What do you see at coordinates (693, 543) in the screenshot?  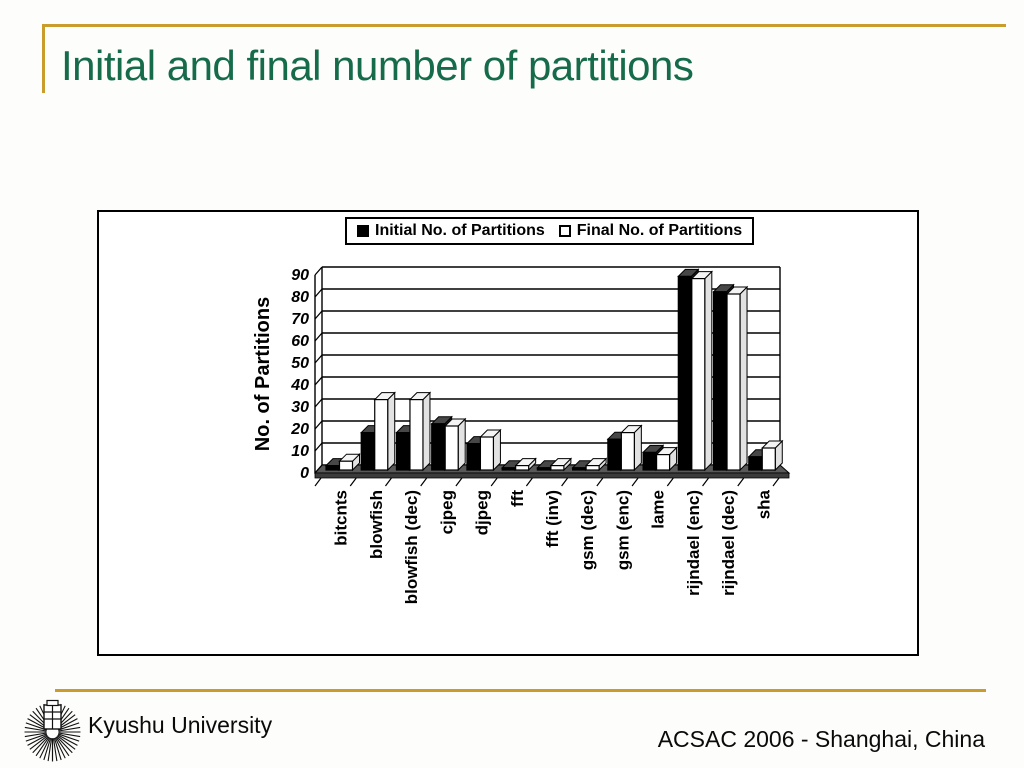 I see `x-category-label-rijndael-enc-: rijndael (enc)` at bounding box center [693, 543].